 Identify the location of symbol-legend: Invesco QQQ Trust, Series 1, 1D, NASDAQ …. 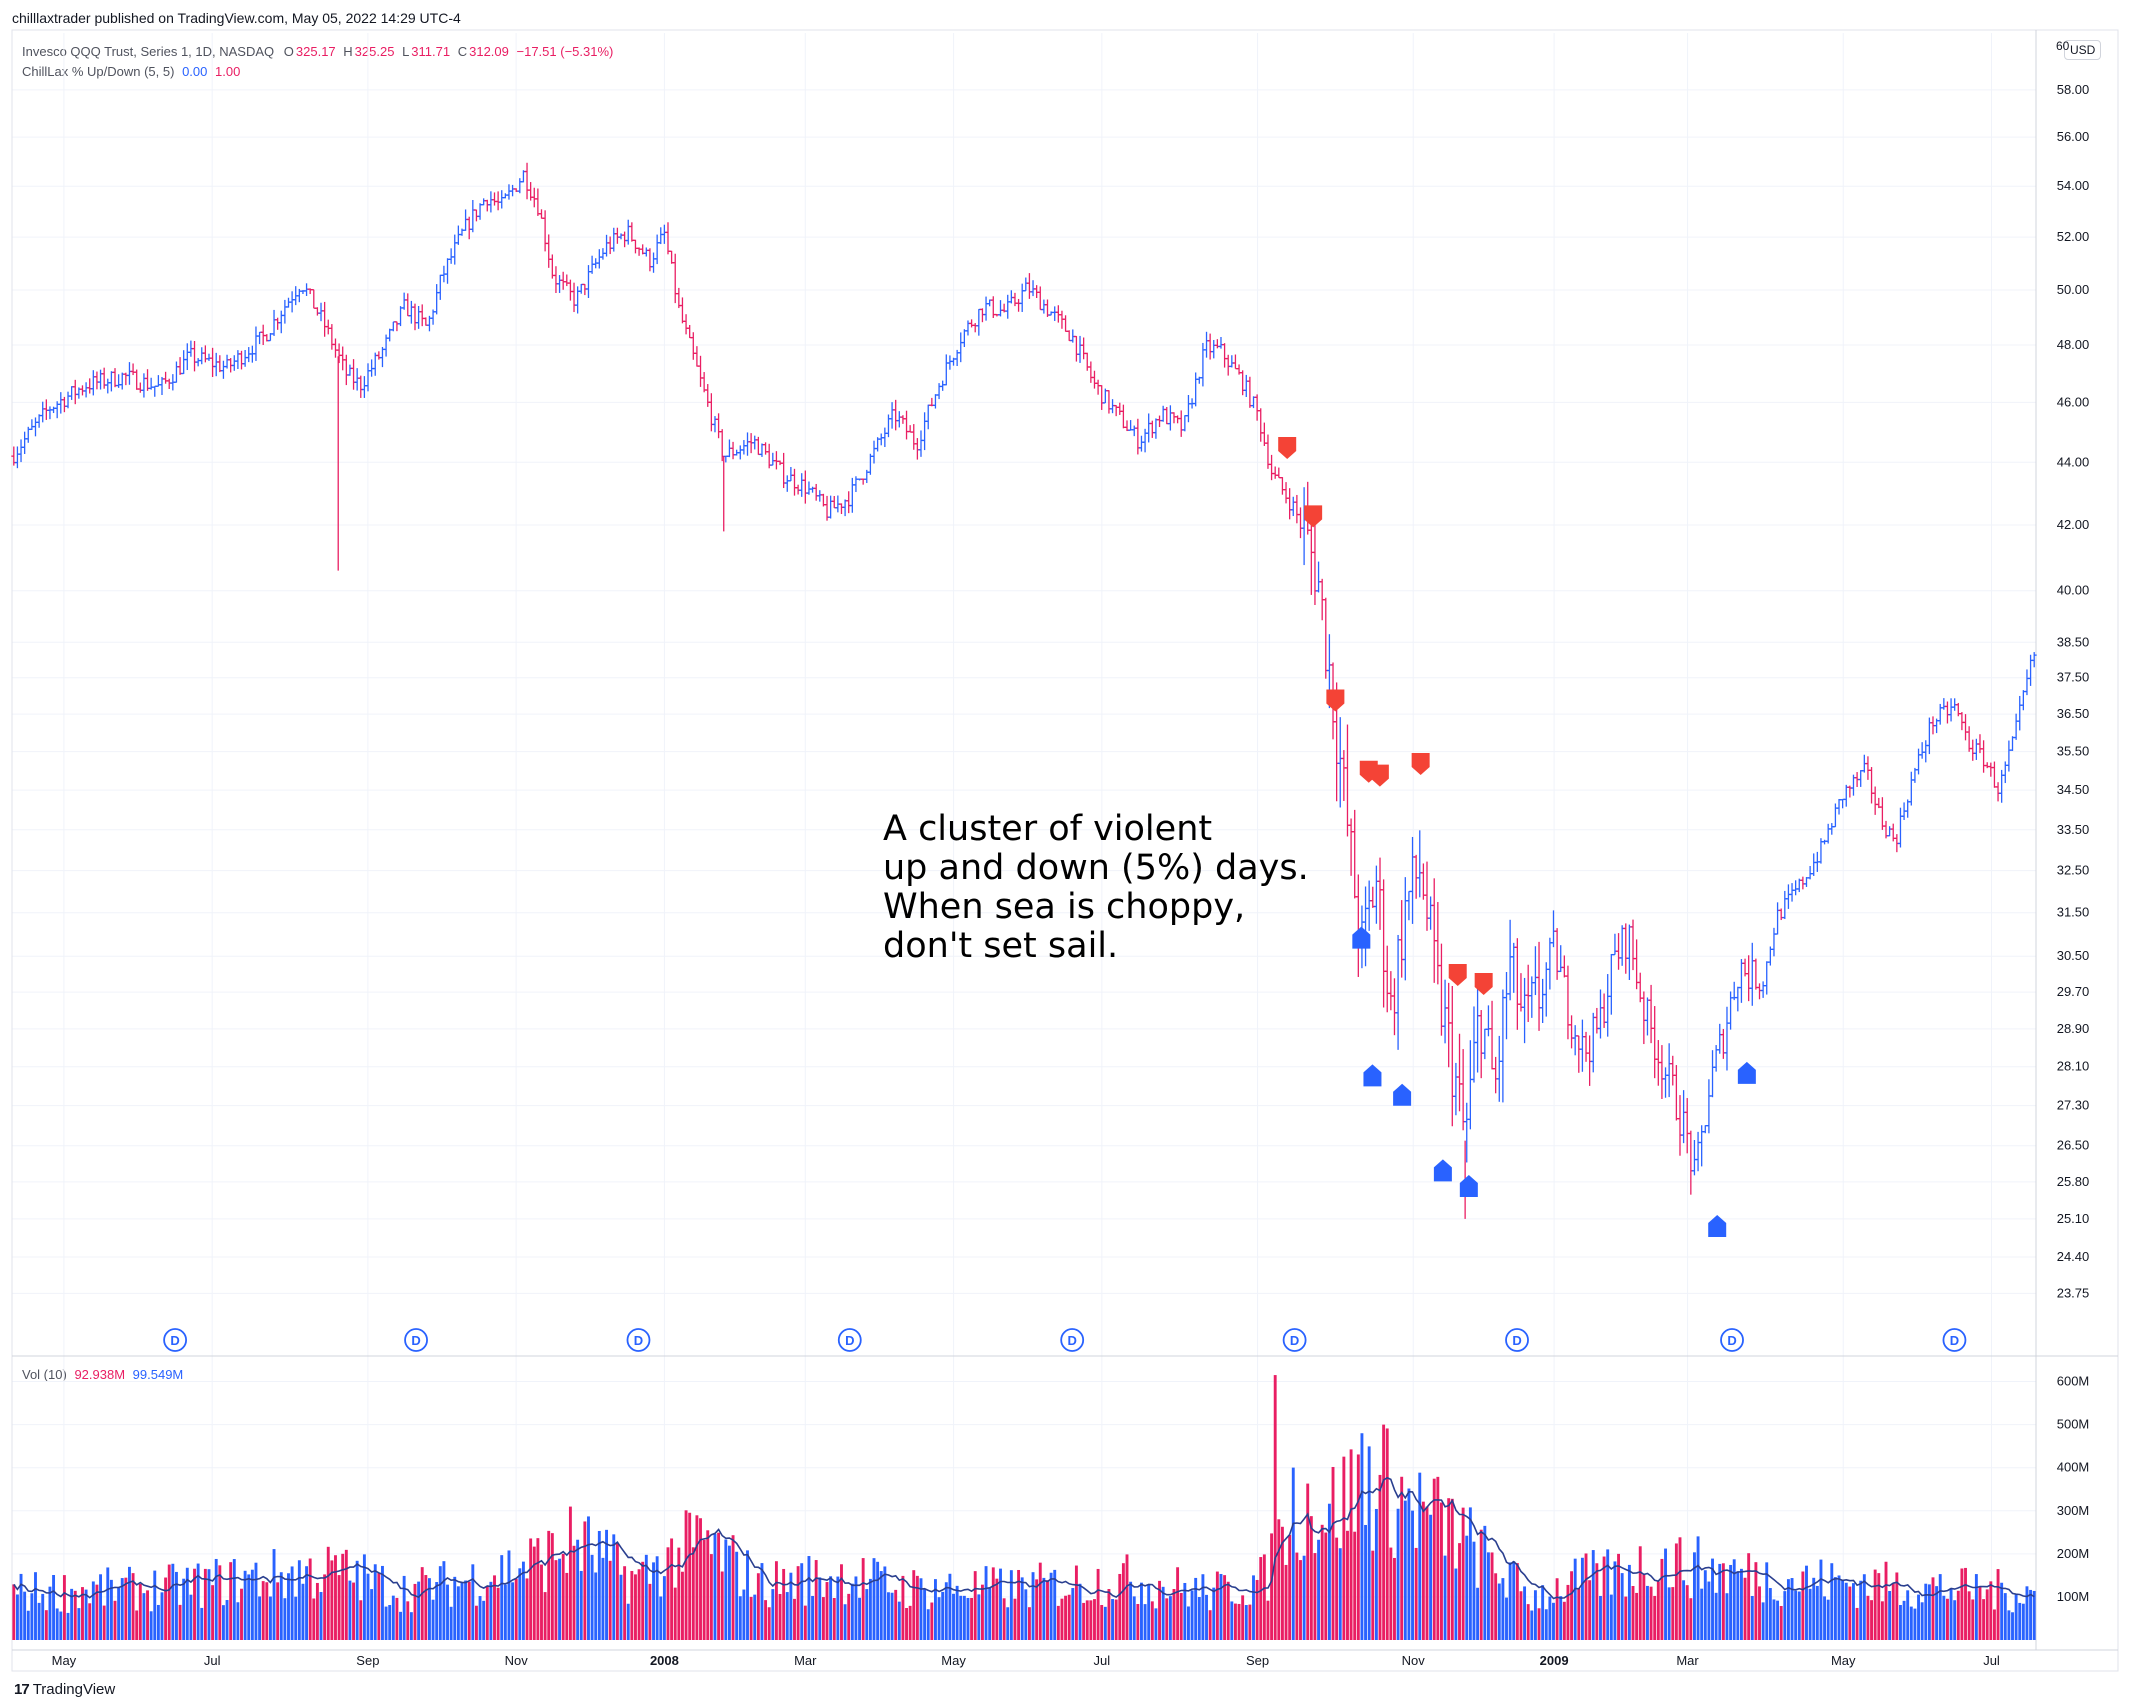
(317, 51).